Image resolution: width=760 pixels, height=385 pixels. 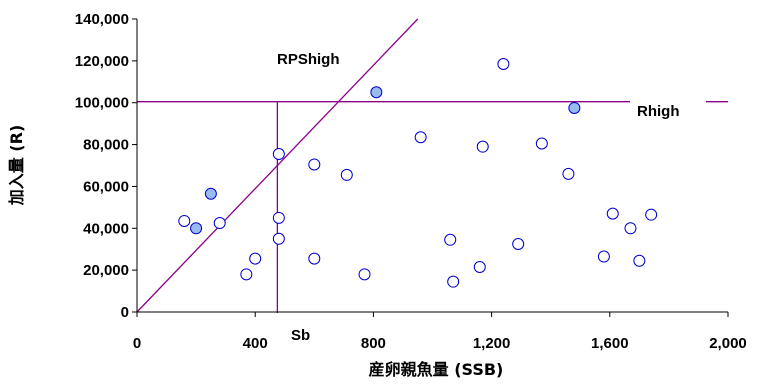 I want to click on y-tick-label: 120,000, so click(x=102, y=61).